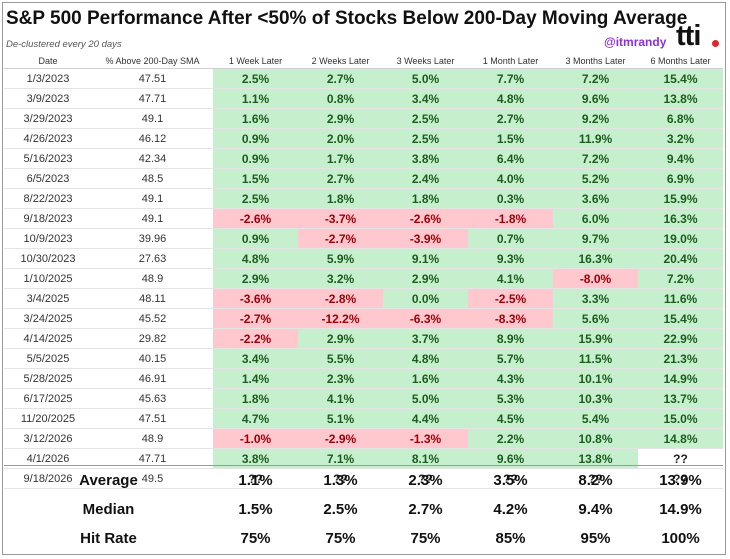 The width and height of the screenshot is (730, 559). I want to click on return-cell: 3.6%, so click(595, 198).